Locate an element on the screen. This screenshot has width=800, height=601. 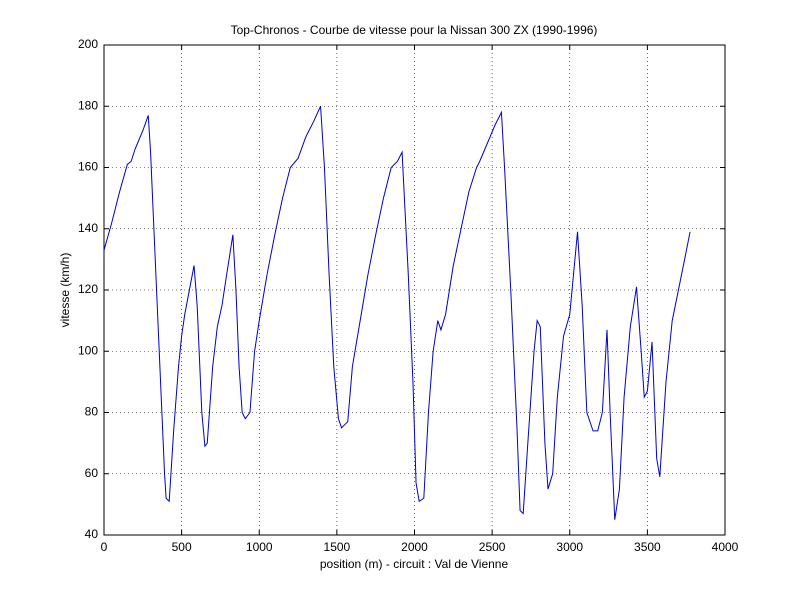
y-tick-label: 40 is located at coordinates (92, 534).